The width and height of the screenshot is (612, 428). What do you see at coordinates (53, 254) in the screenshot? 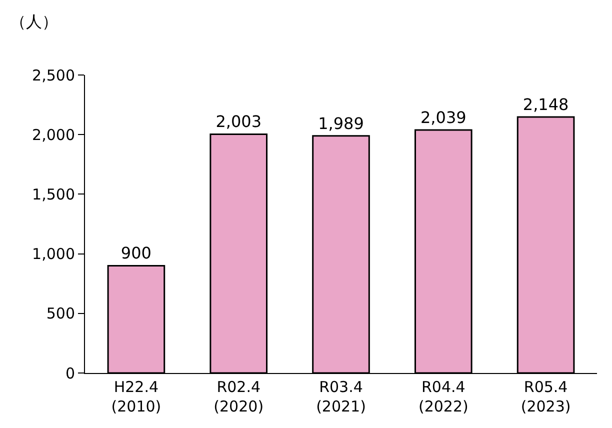
I see `y-tick-label: 1,000` at bounding box center [53, 254].